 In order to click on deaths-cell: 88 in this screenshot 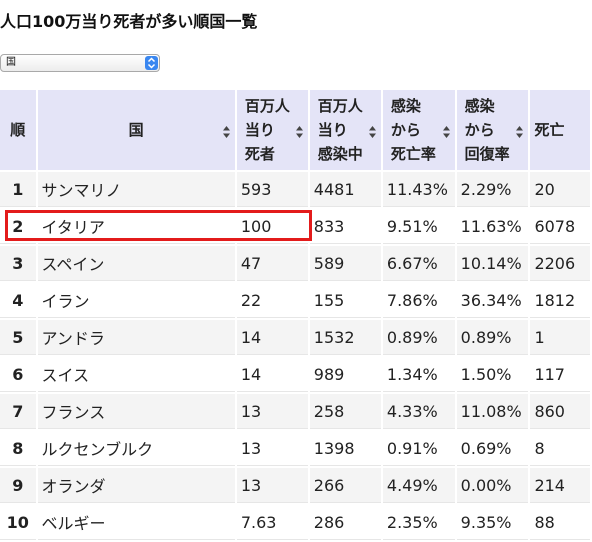, I will do `click(560, 522)`.